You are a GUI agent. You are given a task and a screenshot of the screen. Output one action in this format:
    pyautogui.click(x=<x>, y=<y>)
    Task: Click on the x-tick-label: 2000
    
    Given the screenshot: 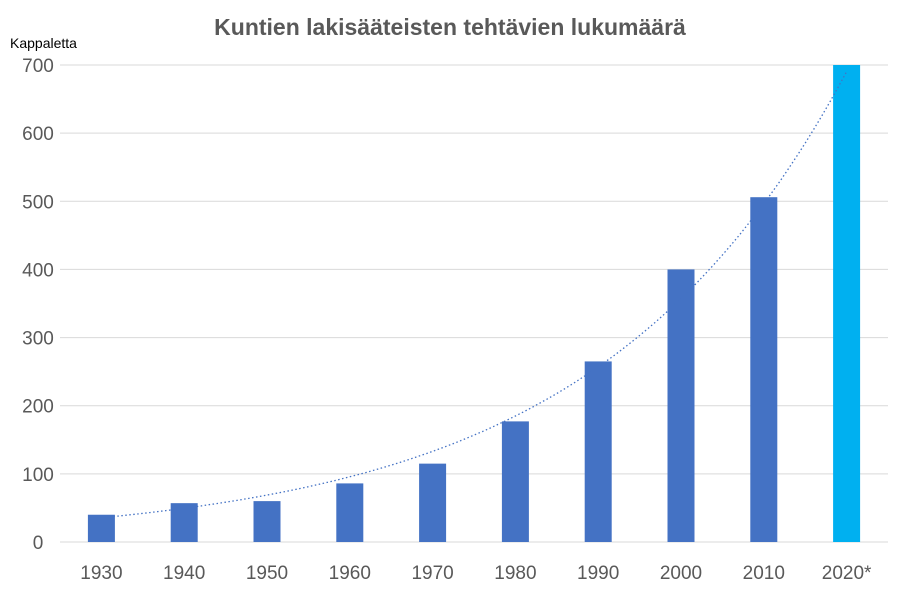 What is the action you would take?
    pyautogui.click(x=681, y=573)
    